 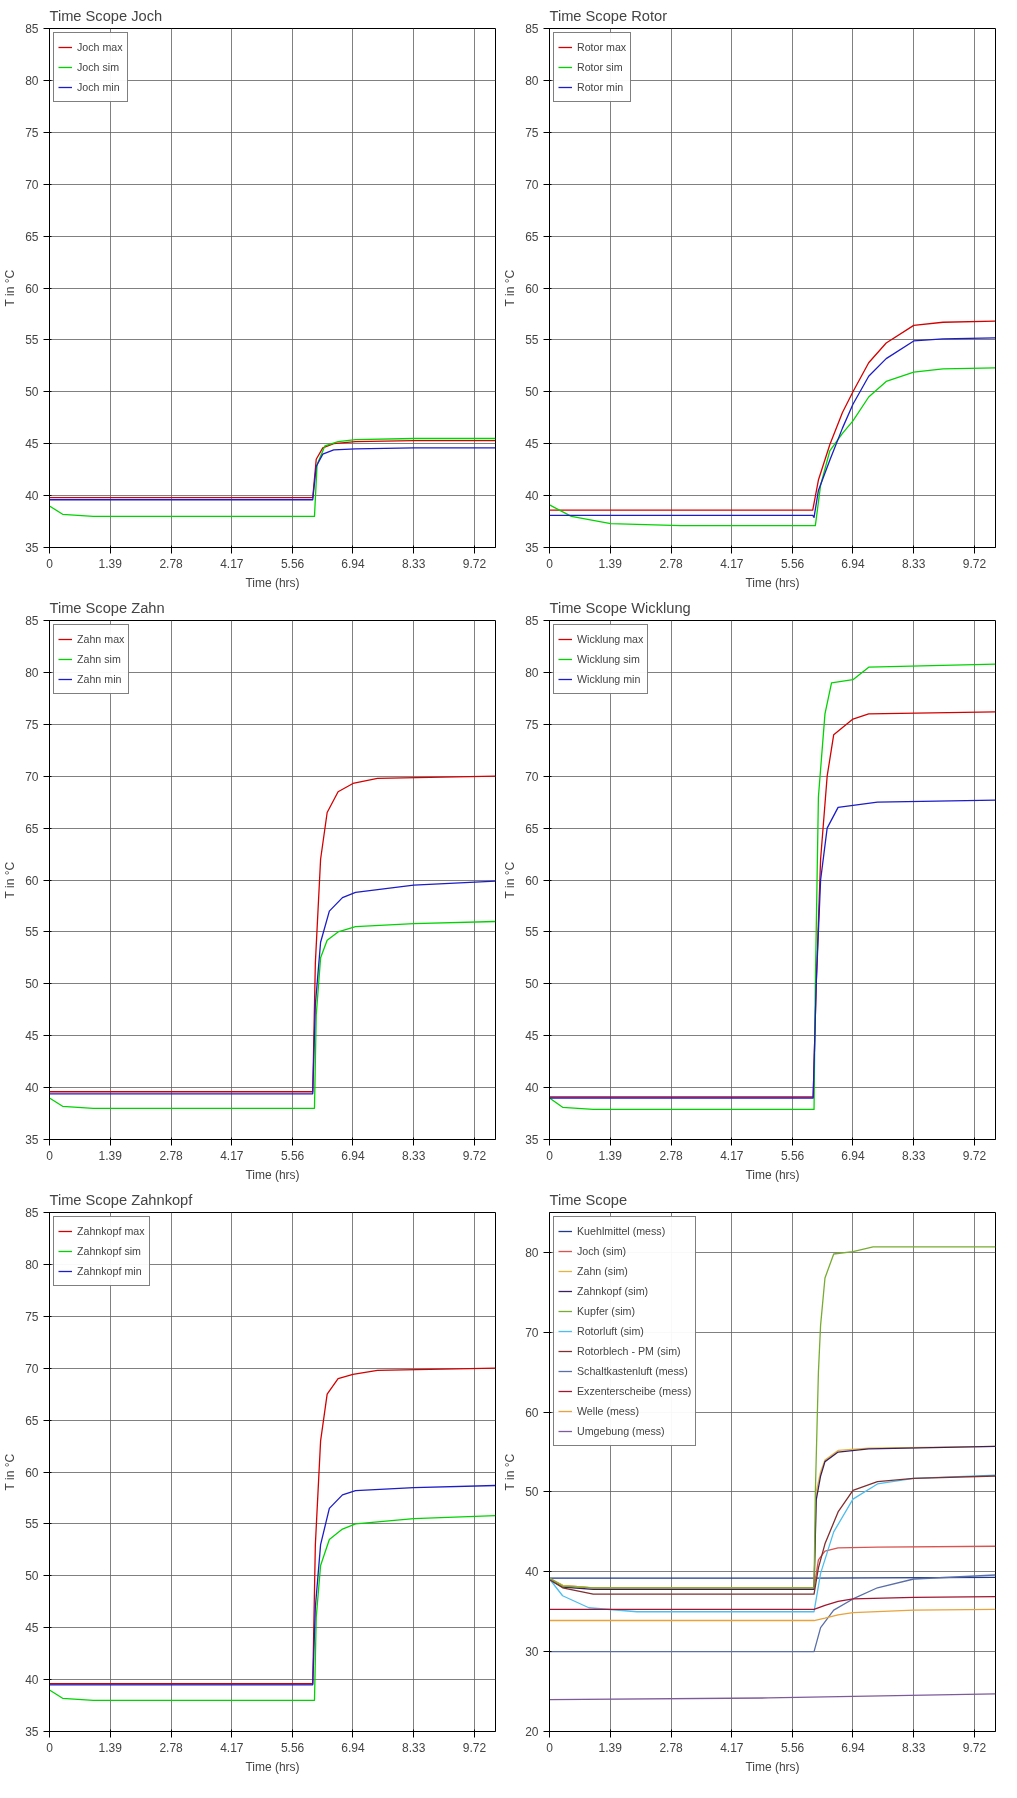 What do you see at coordinates (532, 932) in the screenshot?
I see `y-tick-label: 55` at bounding box center [532, 932].